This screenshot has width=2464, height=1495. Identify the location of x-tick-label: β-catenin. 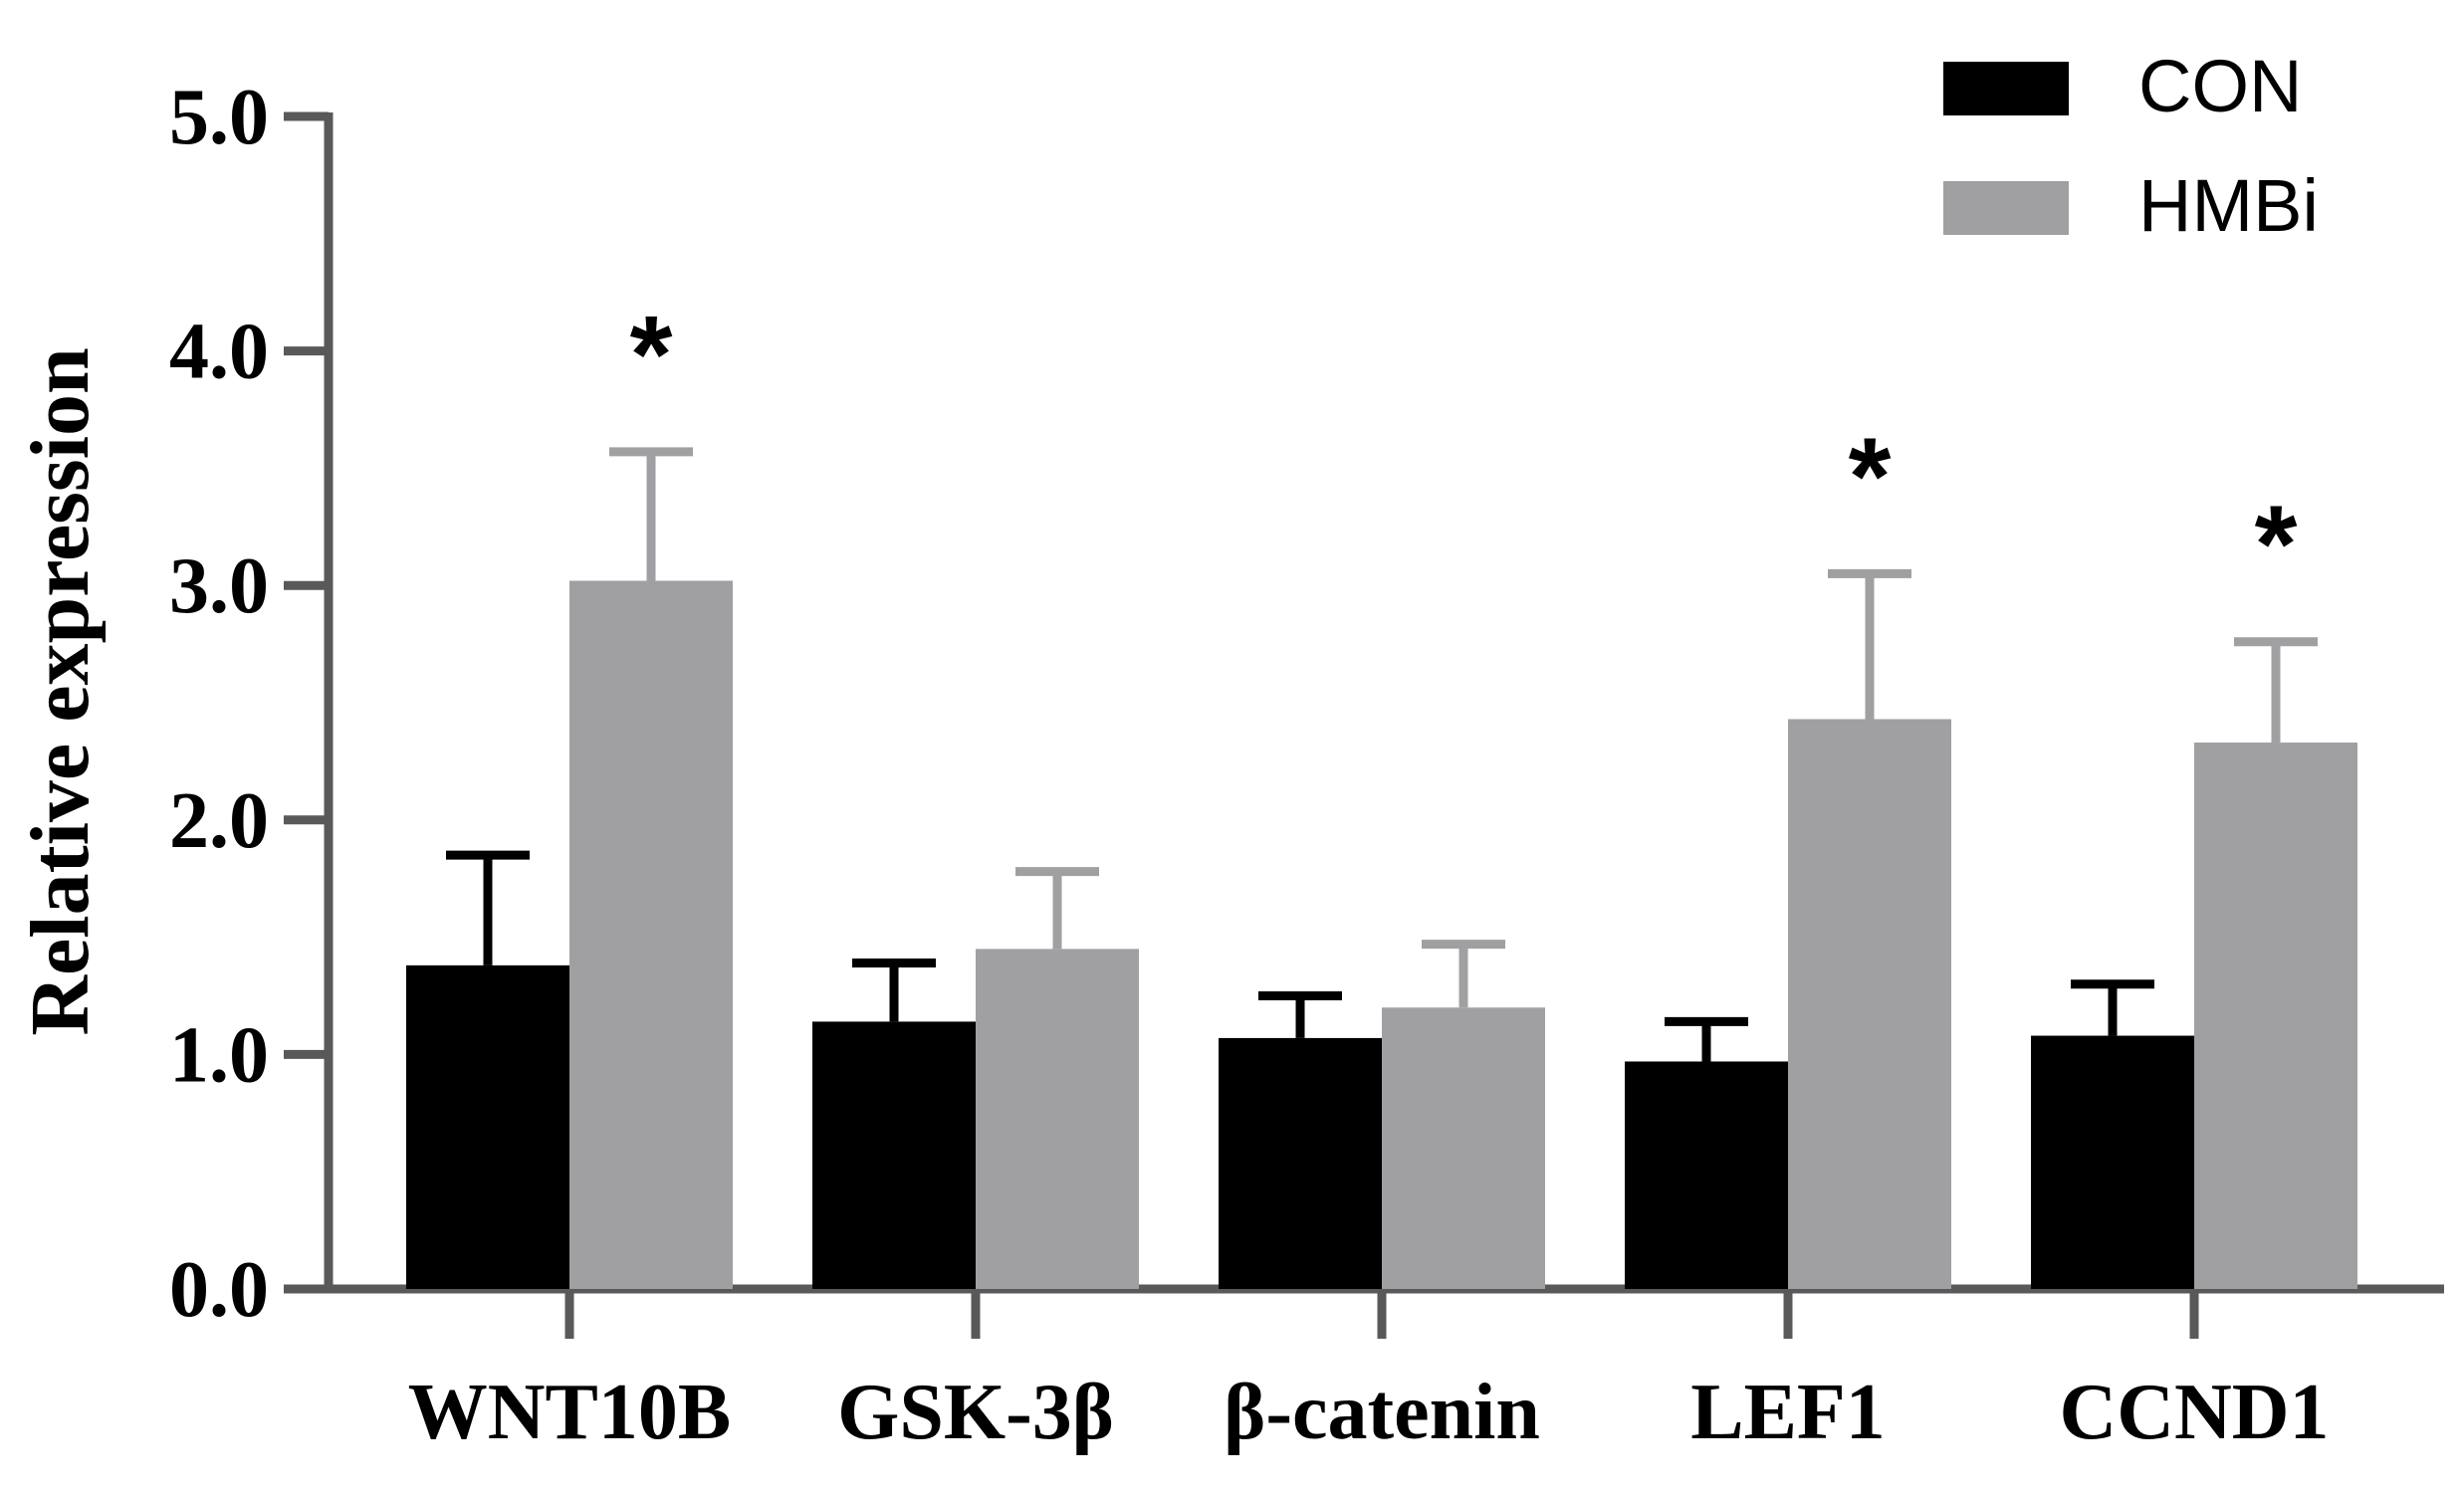
(1382, 1413).